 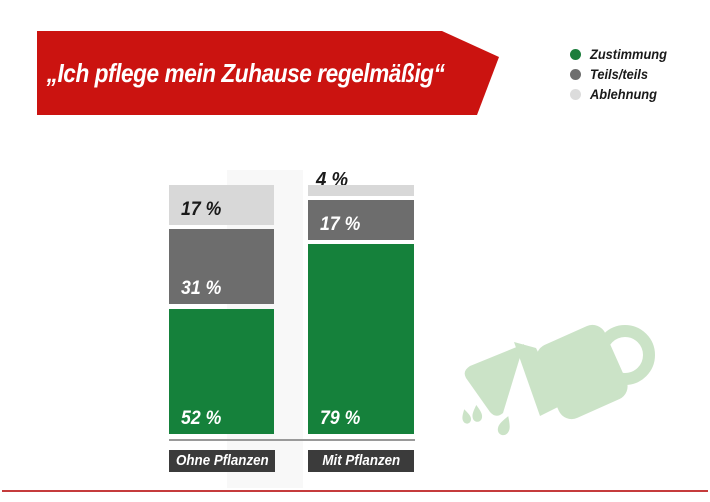 I want to click on chart-legend: Zustimmung Teils/teils Ablehnung, so click(x=620, y=75).